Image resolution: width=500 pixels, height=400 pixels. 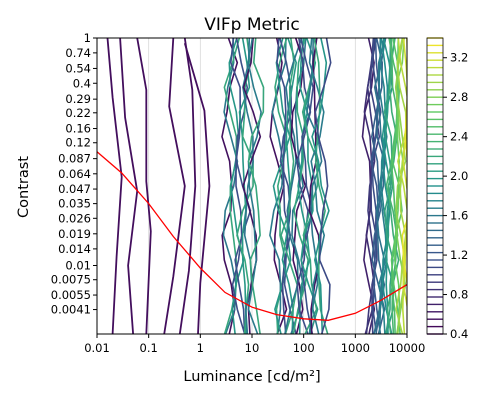 What do you see at coordinates (252, 348) in the screenshot?
I see `x-tick-label: 10` at bounding box center [252, 348].